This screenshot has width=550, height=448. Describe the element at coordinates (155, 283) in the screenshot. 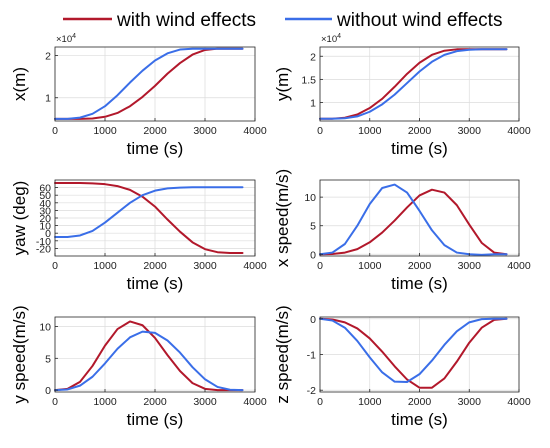

I see `x-axis-label-yaw: time (s)` at that location.